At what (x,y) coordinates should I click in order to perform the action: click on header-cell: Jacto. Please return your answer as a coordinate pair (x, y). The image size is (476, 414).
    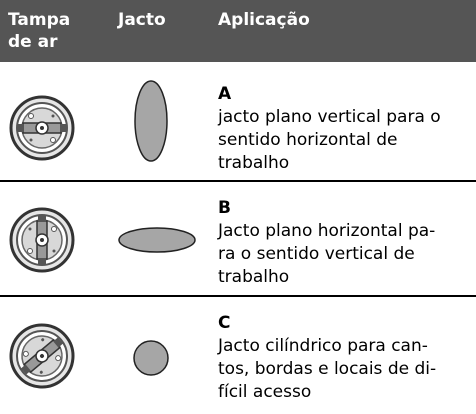
    Looking at the image, I should click on (141, 20).